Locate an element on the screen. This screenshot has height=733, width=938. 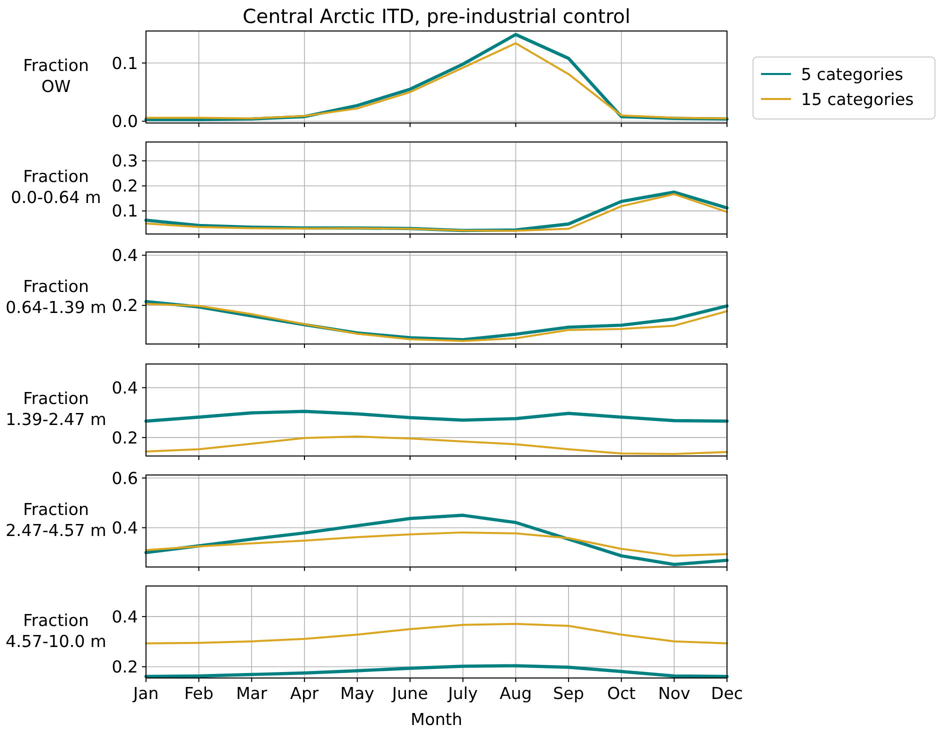
x-tick-label: Oct is located at coordinates (621, 693).